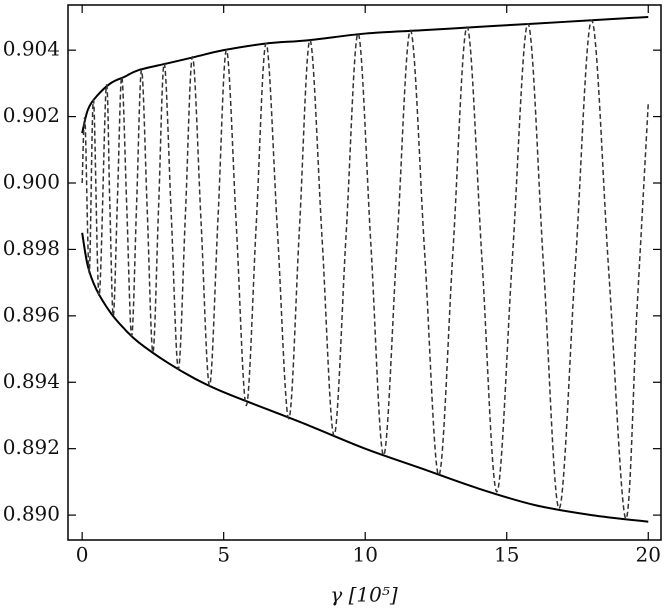 Image resolution: width=664 pixels, height=615 pixels. What do you see at coordinates (364, 595) in the screenshot?
I see `x-axis-label: γ [10⁵]` at bounding box center [364, 595].